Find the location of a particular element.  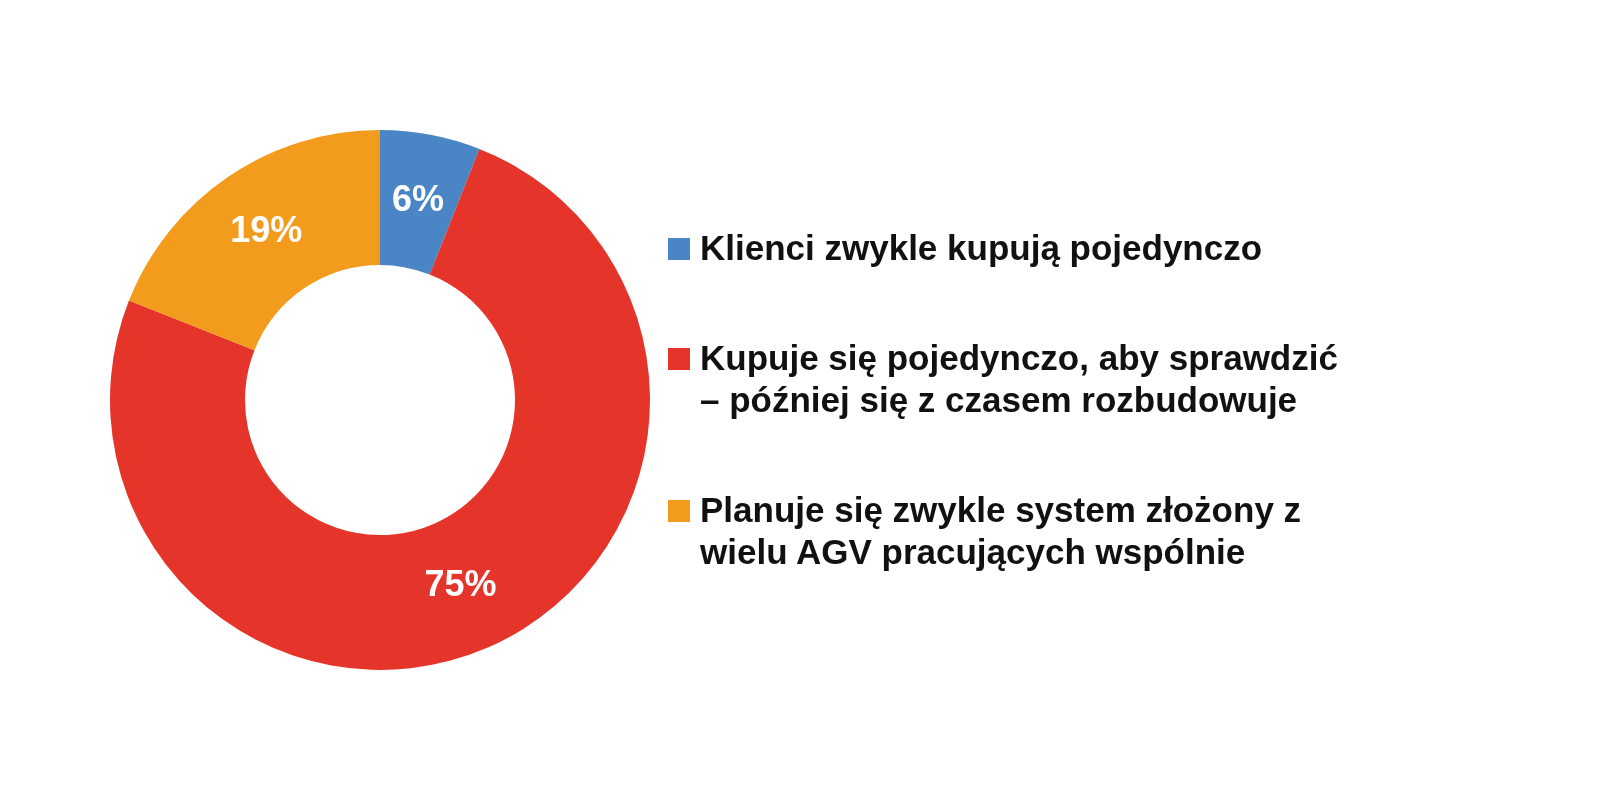

legend-label: Planuje się zwykle system złożony z wielu AGV pracujących wspólnie is located at coordinates (1001, 531).